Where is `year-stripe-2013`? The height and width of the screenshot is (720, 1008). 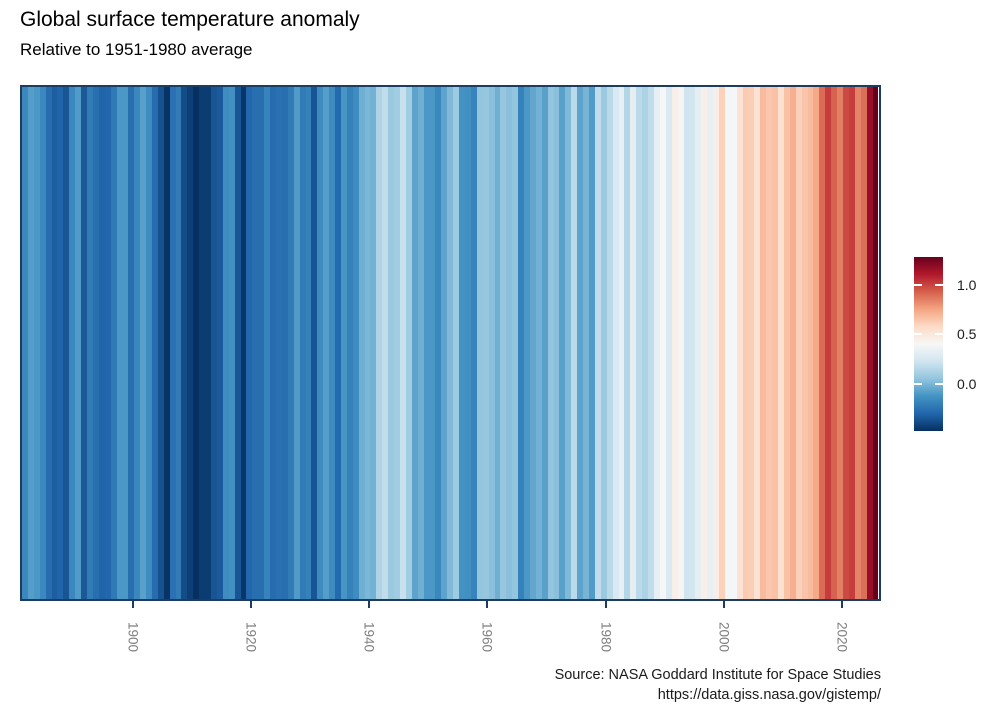 year-stripe-2013 is located at coordinates (810, 343).